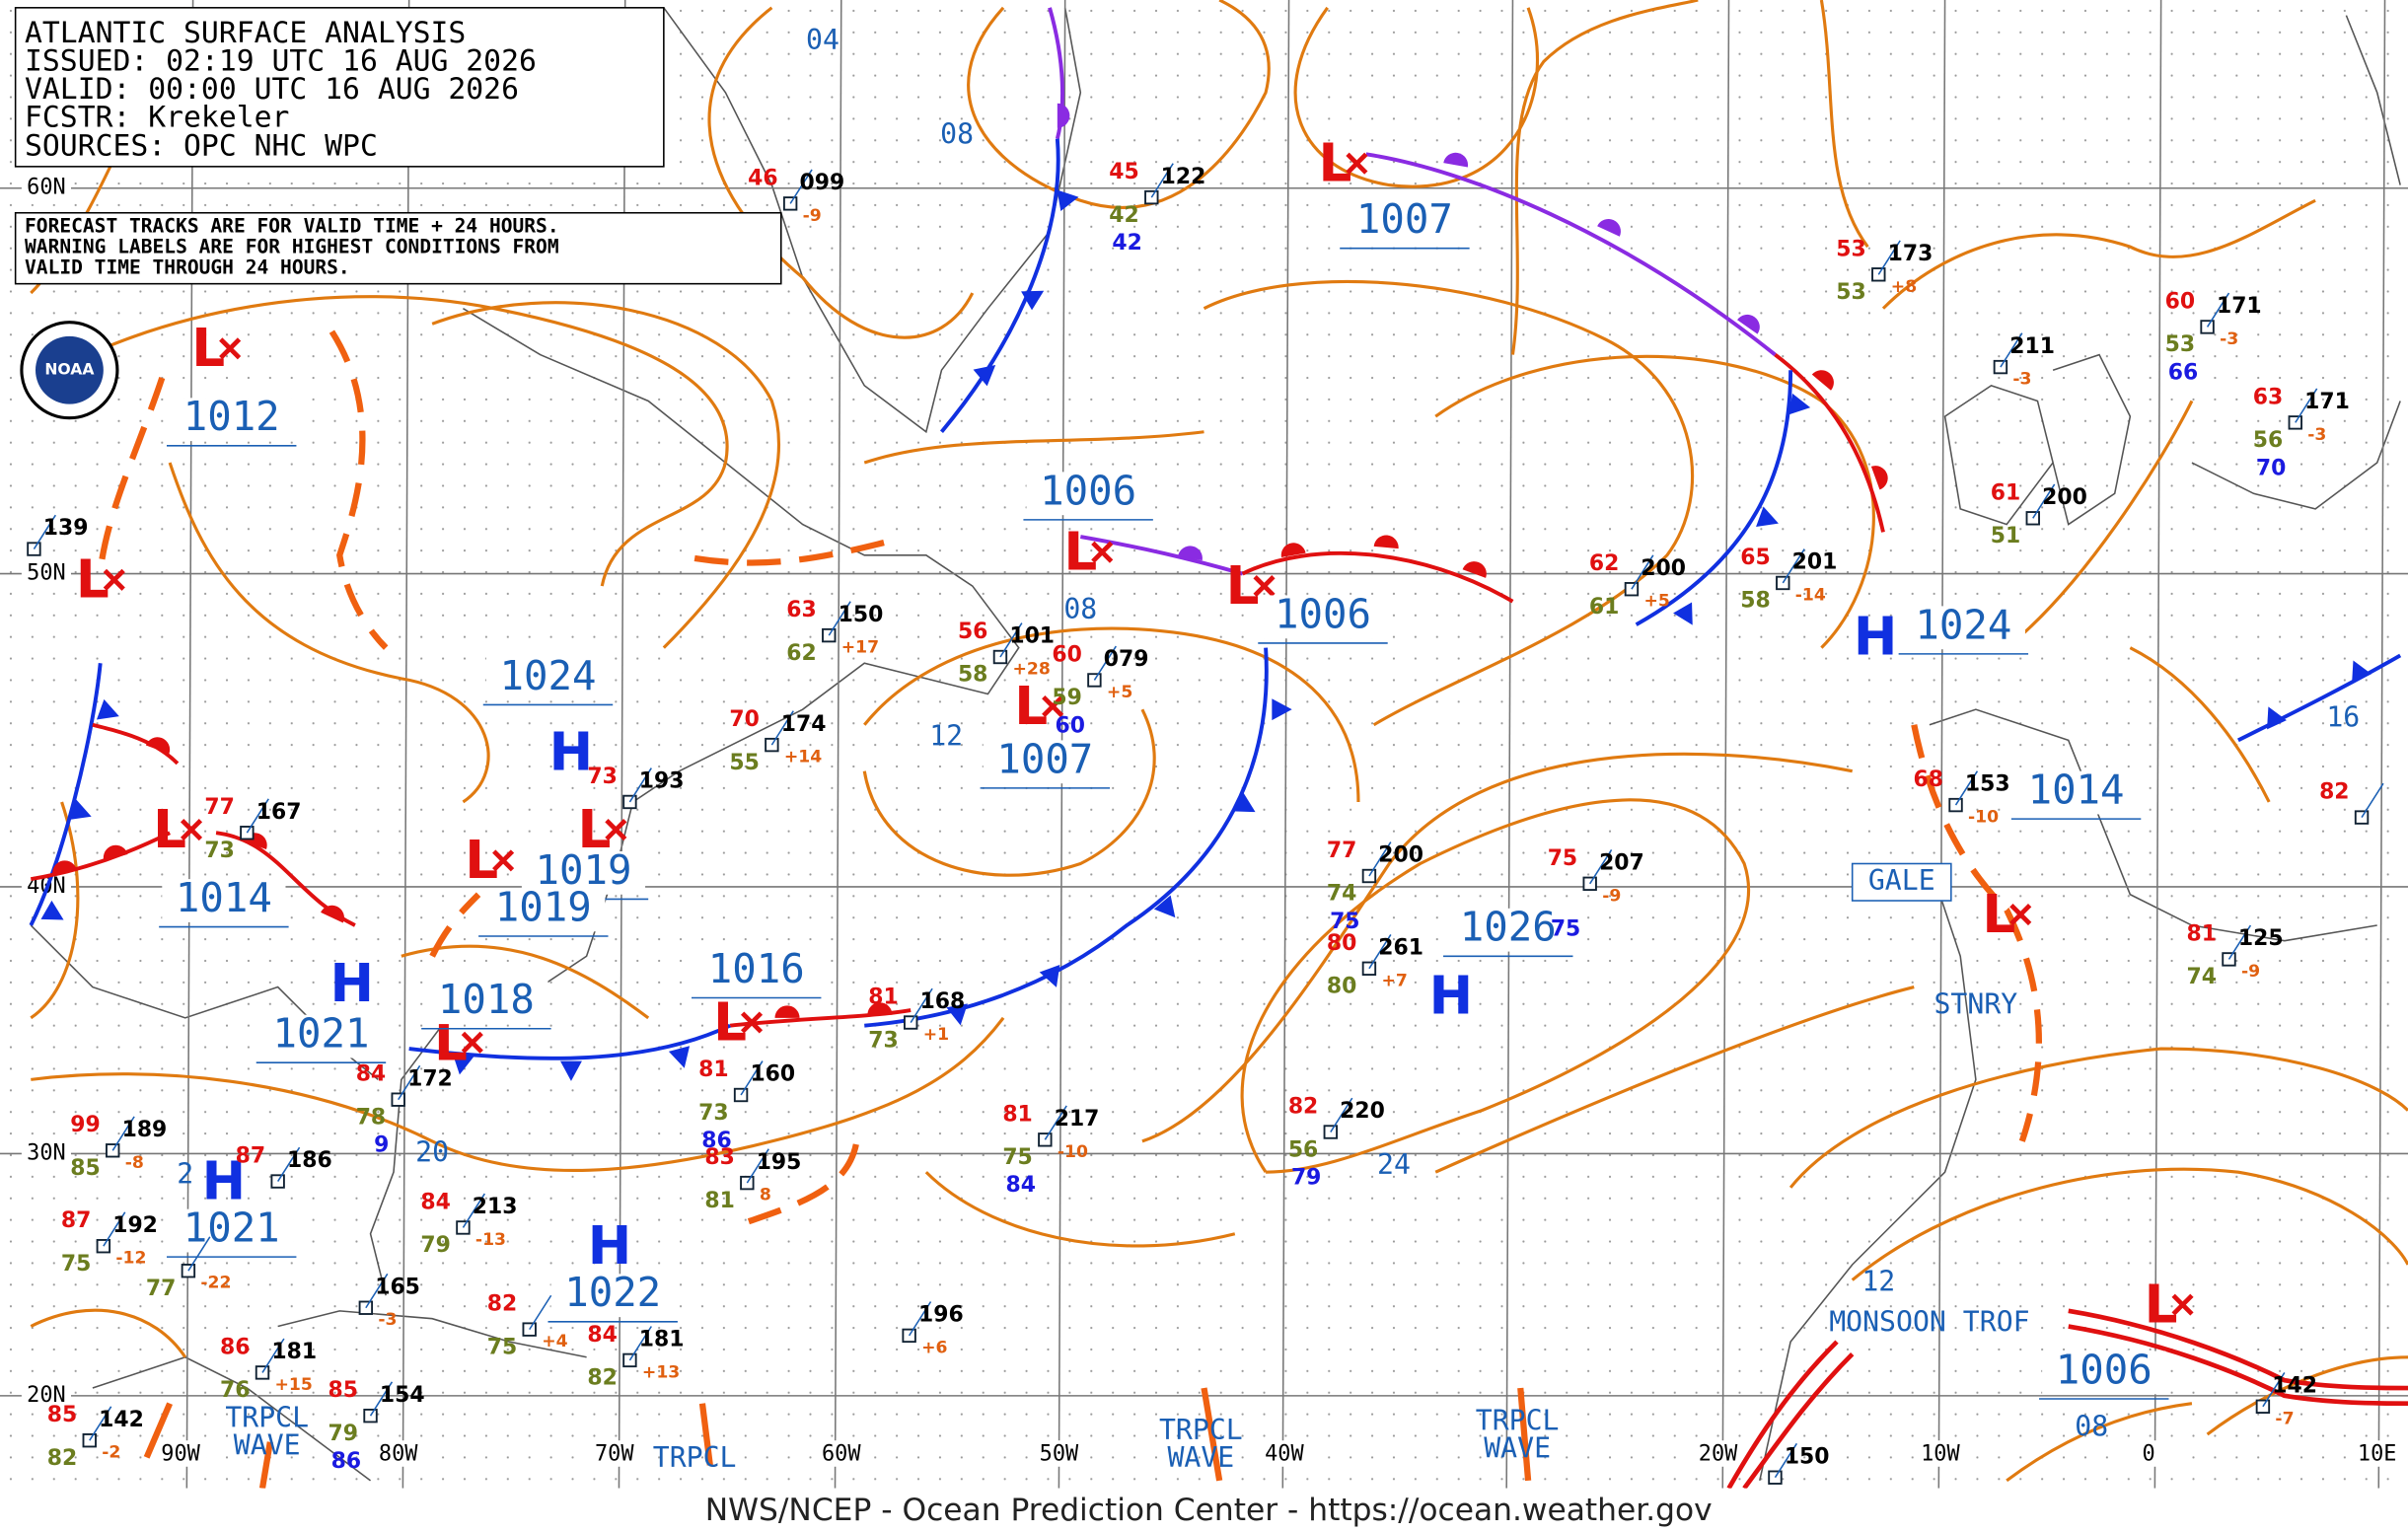  What do you see at coordinates (215, 1284) in the screenshot?
I see `station-tendency: -22` at bounding box center [215, 1284].